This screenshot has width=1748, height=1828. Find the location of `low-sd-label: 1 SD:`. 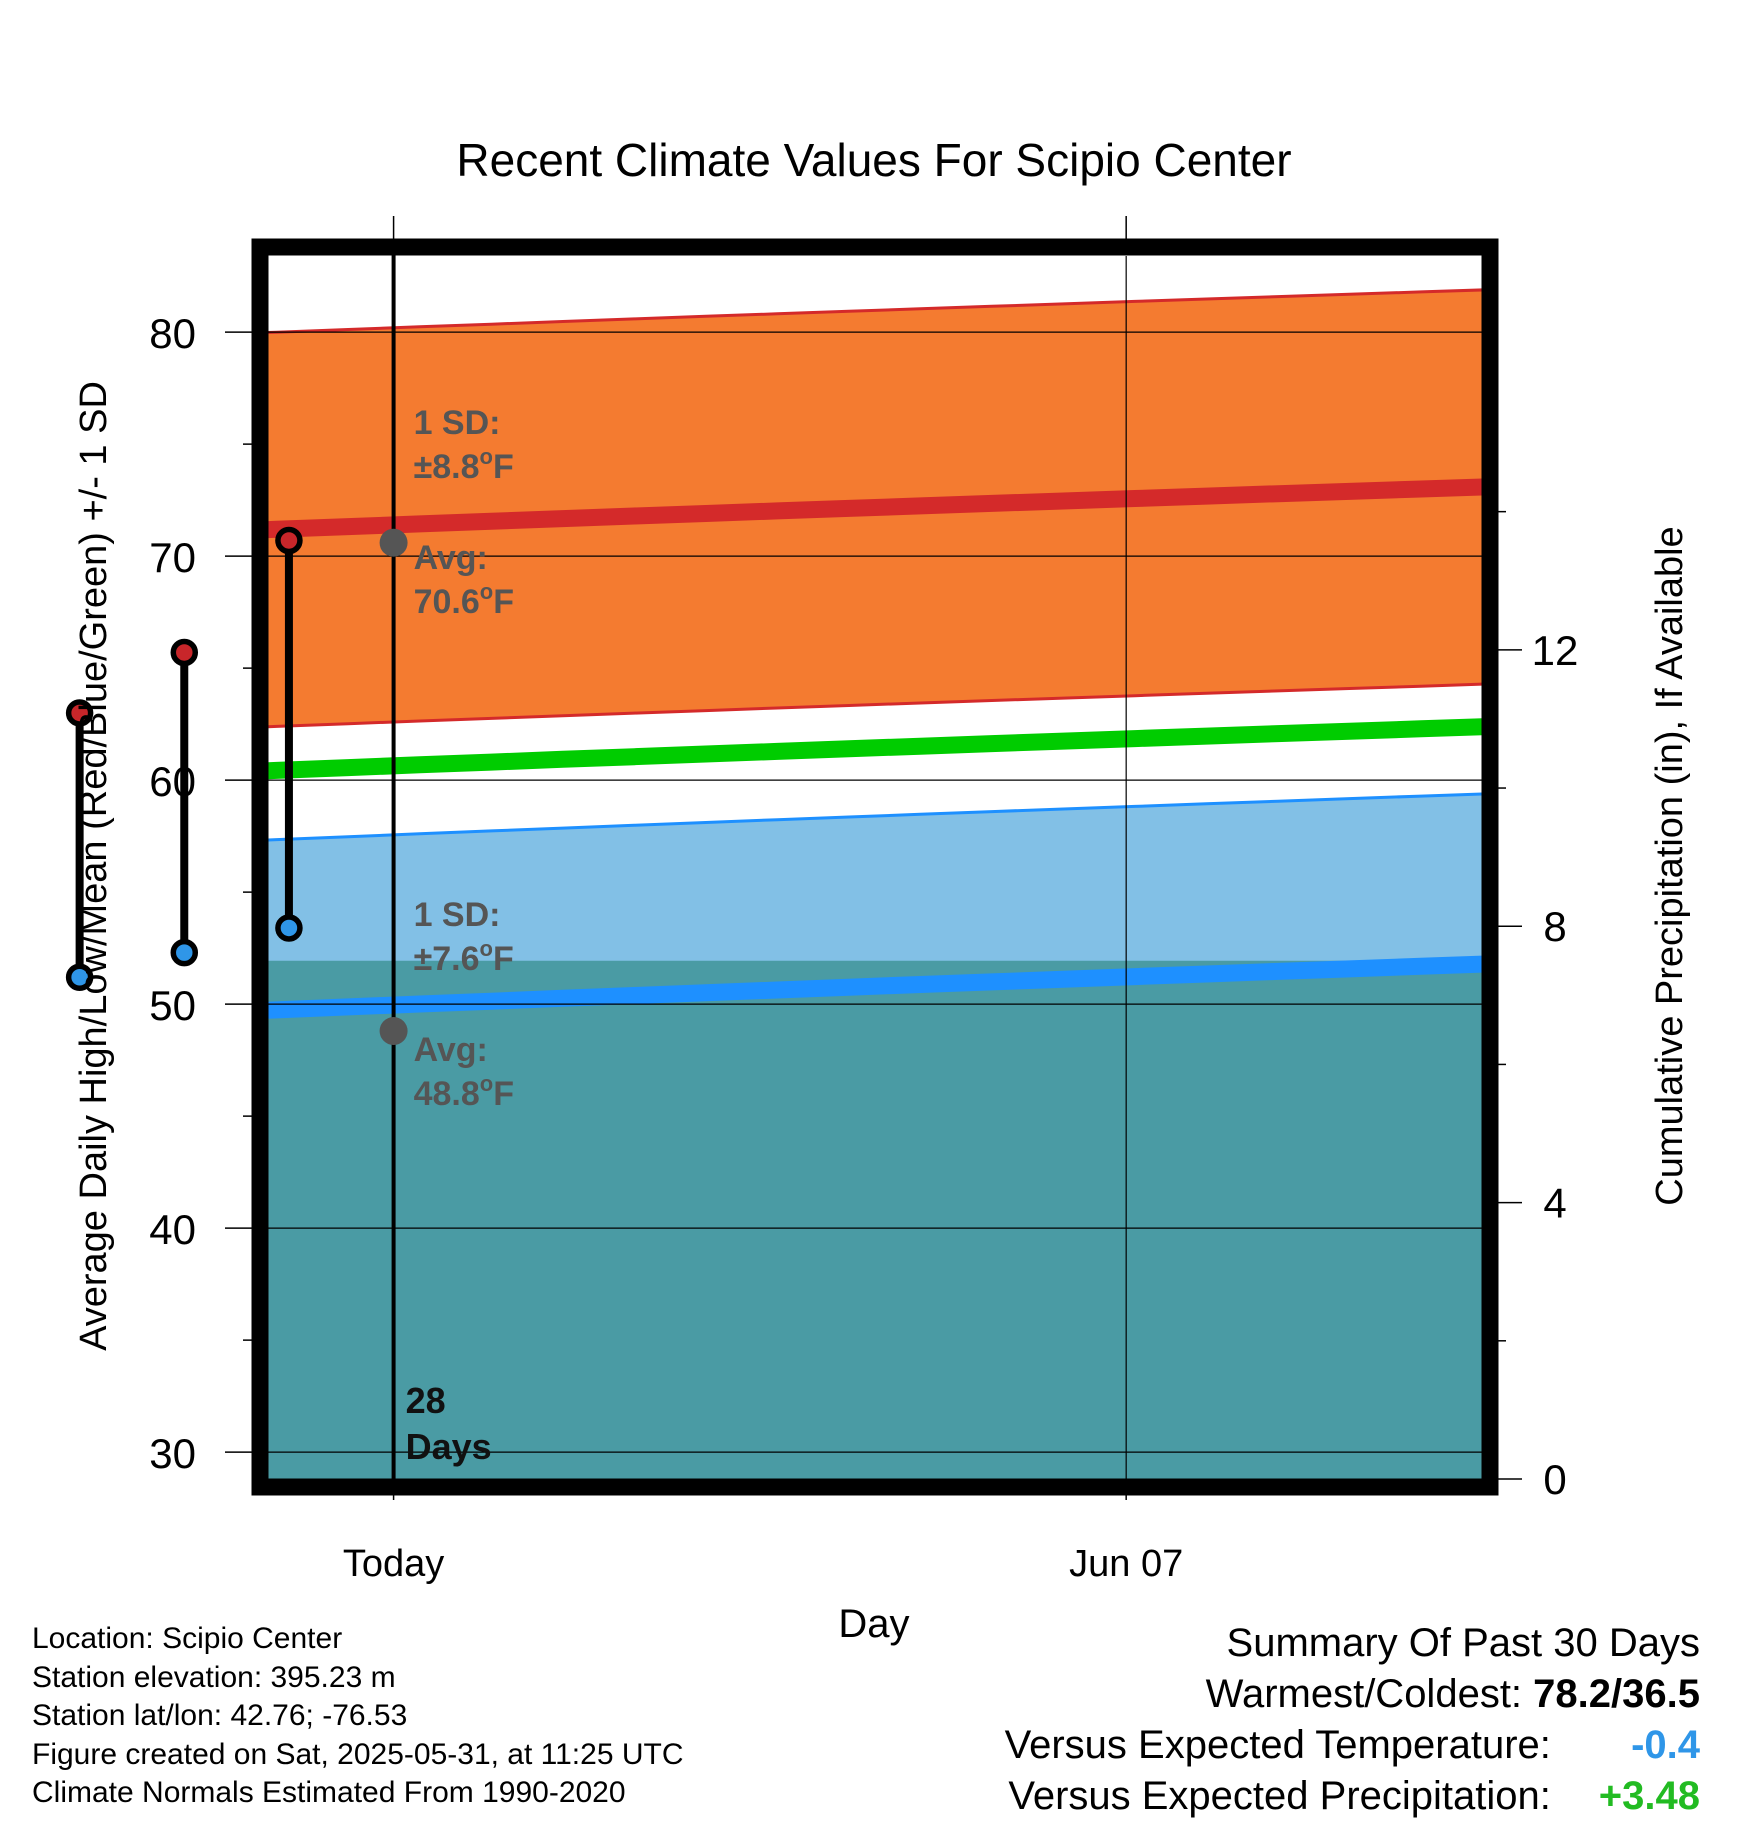

low-sd-label: 1 SD: is located at coordinates (457, 915).